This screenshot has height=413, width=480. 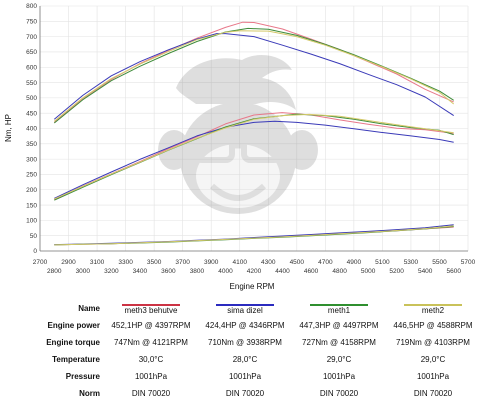 What do you see at coordinates (396, 271) in the screenshot?
I see `x-tick-label-lower: 5200` at bounding box center [396, 271].